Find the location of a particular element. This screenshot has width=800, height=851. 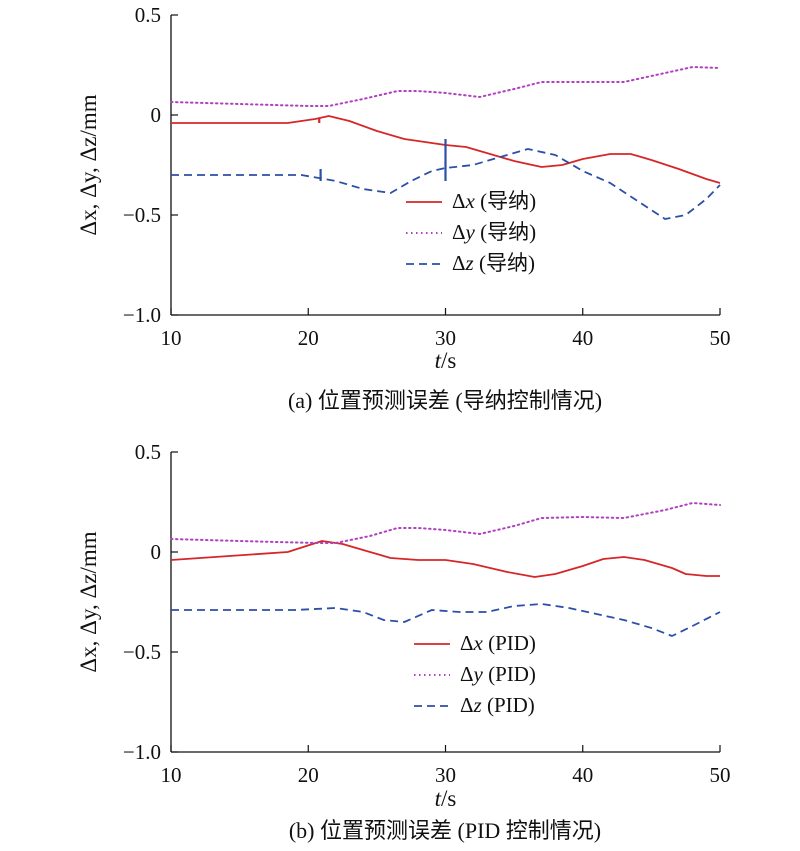

legend-label-y: Δy (PID) is located at coordinates (498, 674).